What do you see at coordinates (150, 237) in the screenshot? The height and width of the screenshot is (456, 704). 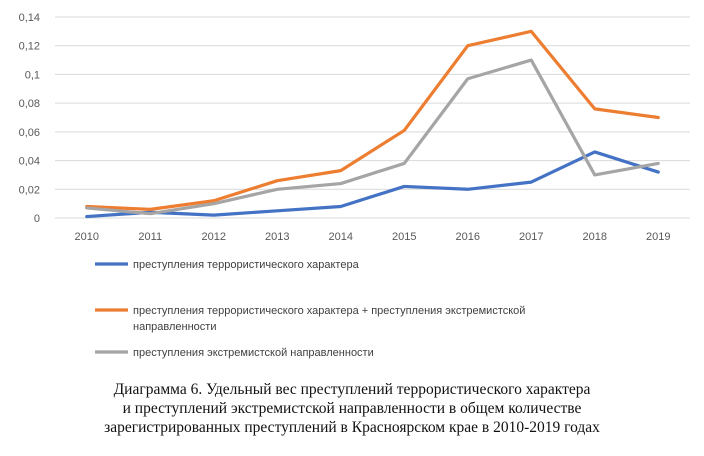 I see `x-tick-label: 2011` at bounding box center [150, 237].